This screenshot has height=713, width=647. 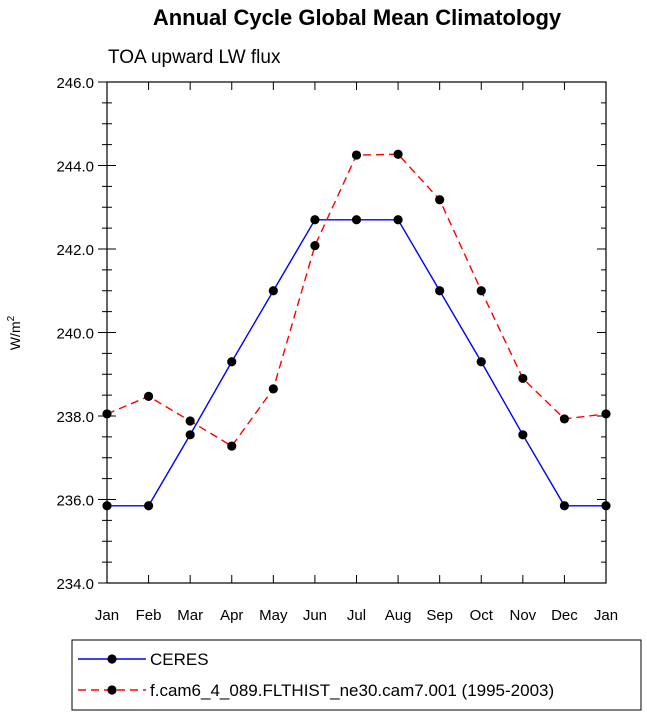 What do you see at coordinates (75, 417) in the screenshot?
I see `y-tick-label: 238.0` at bounding box center [75, 417].